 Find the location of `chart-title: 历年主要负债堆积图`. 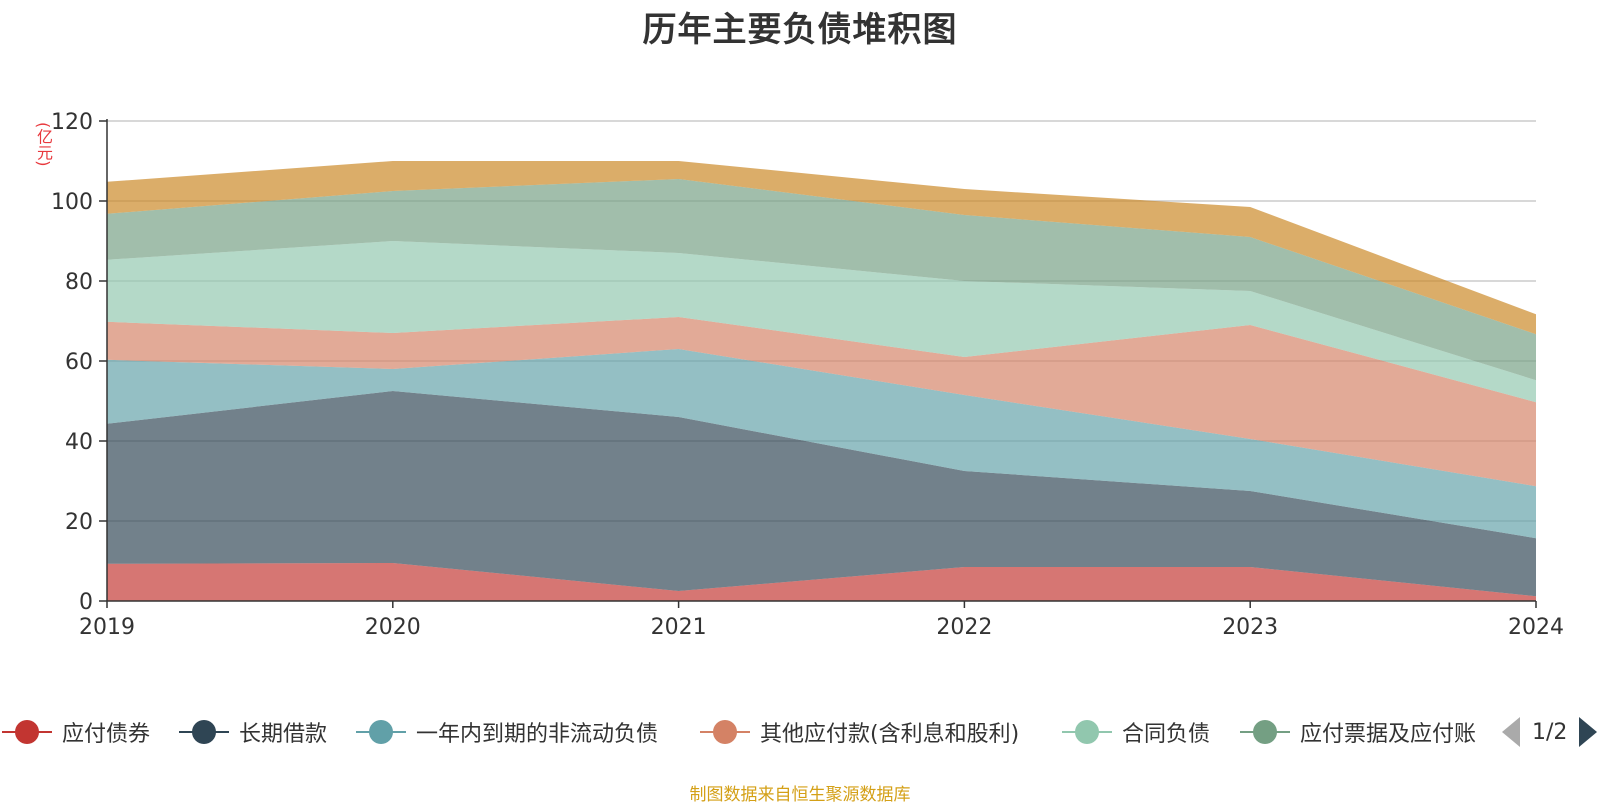

chart-title: 历年主要负债堆积图 is located at coordinates (800, 30).